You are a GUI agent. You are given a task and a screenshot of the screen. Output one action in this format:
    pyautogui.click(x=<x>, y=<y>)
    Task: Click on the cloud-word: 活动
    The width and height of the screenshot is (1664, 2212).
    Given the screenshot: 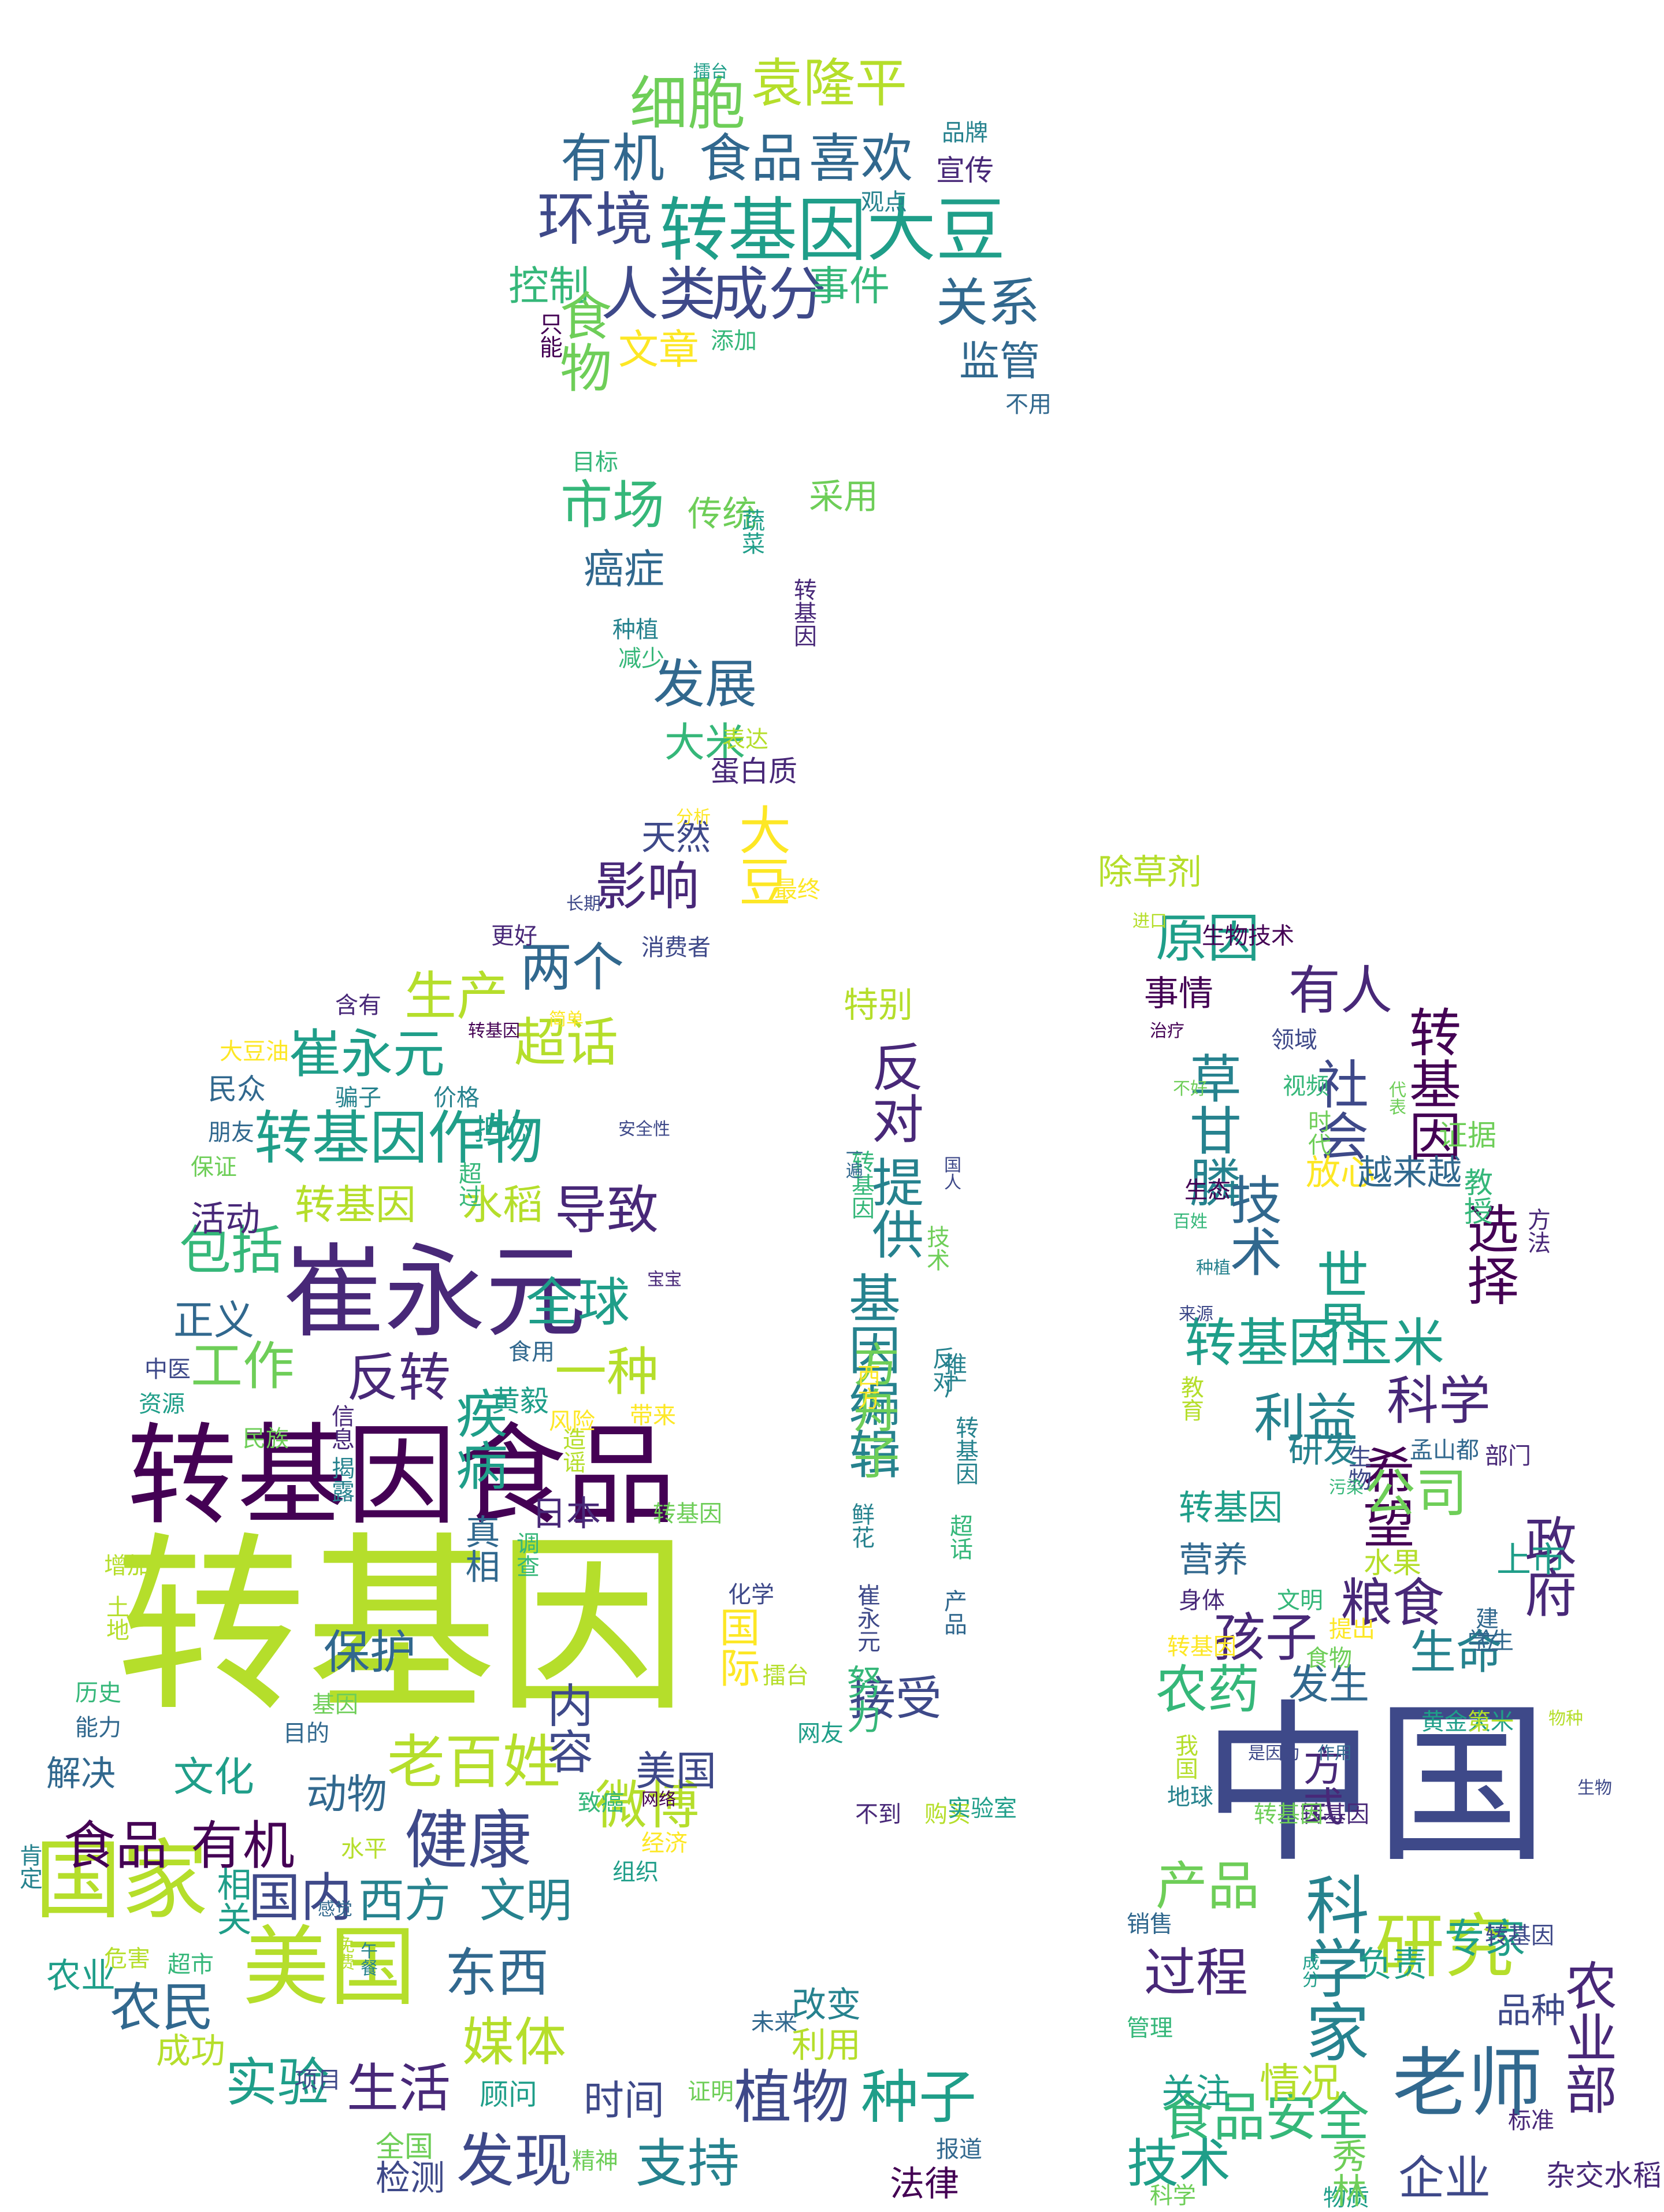 What is the action you would take?
    pyautogui.click(x=225, y=1219)
    